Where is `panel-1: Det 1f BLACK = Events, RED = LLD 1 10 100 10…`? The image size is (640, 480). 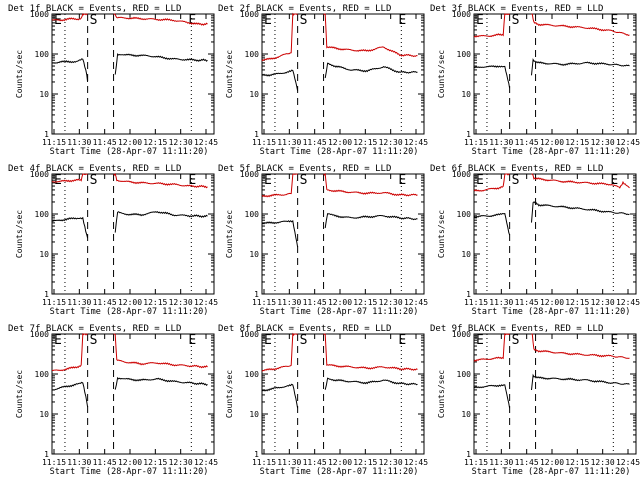 panel-1: Det 1f BLACK = Events, RED = LLD 1 10 100 10… is located at coordinates (113, 80).